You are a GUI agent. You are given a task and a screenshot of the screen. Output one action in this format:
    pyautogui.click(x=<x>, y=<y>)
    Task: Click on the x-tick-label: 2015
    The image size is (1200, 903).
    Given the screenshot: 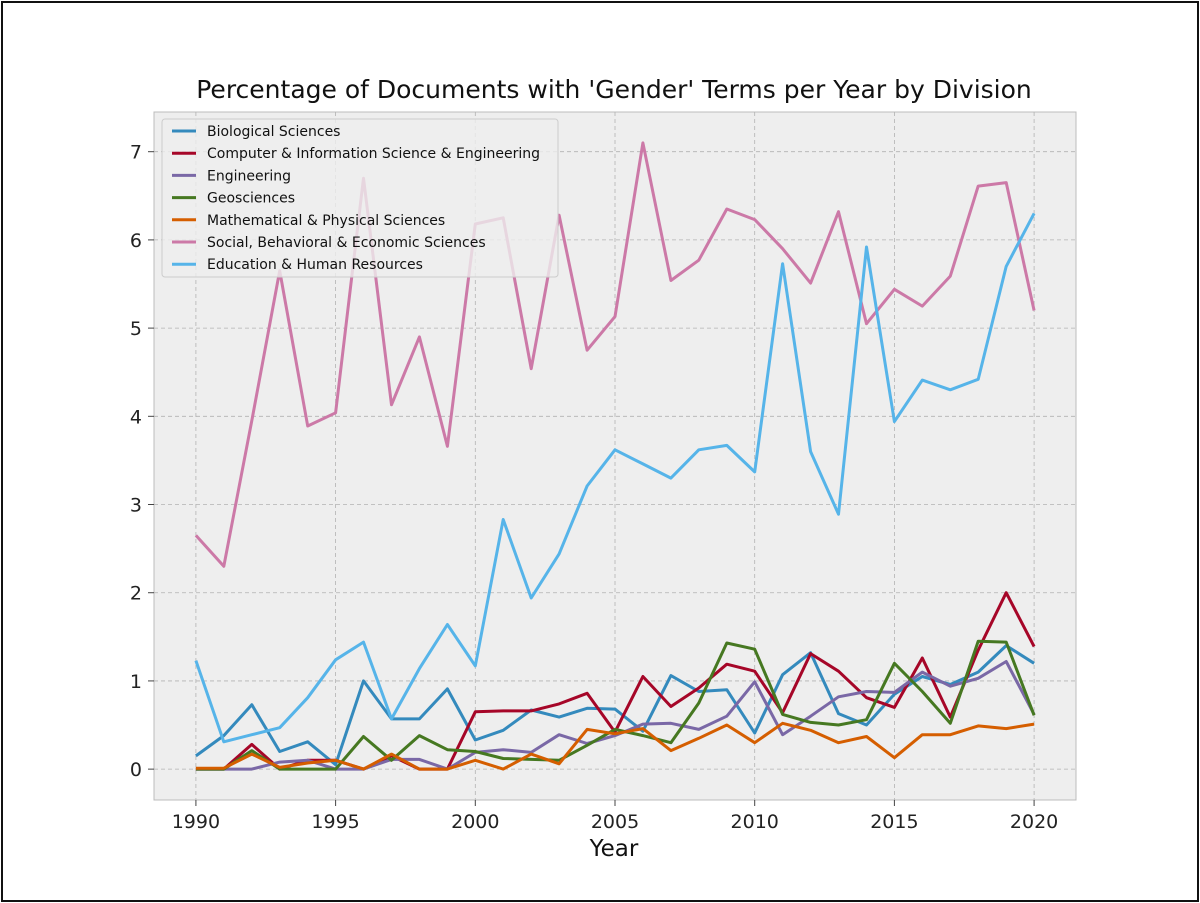 What is the action you would take?
    pyautogui.click(x=894, y=822)
    